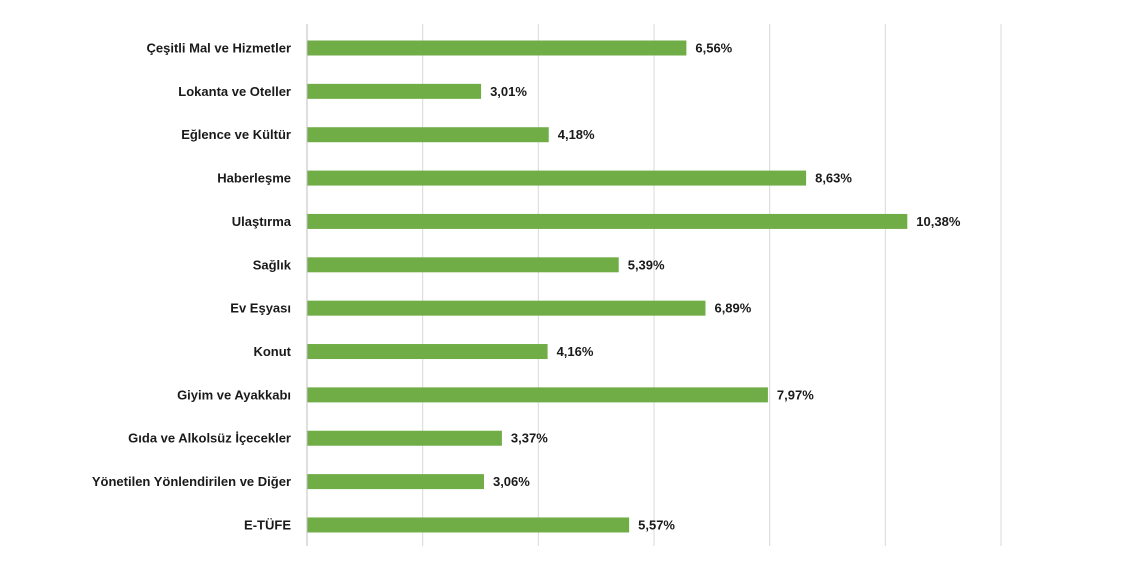 This screenshot has width=1140, height=570. I want to click on data-label: 3,01%, so click(508, 91).